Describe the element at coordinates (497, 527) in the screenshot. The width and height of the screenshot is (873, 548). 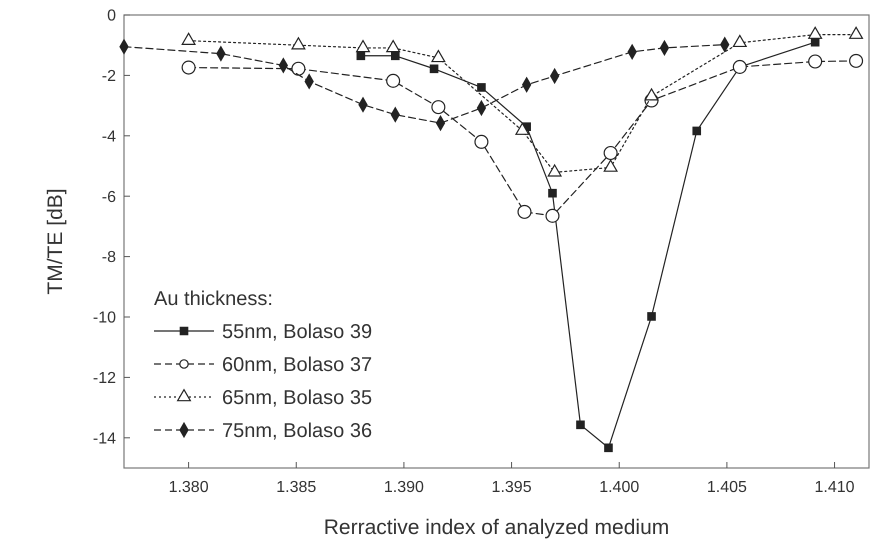
I see `x-axis-title: Rerractive index of analyzed medium` at that location.